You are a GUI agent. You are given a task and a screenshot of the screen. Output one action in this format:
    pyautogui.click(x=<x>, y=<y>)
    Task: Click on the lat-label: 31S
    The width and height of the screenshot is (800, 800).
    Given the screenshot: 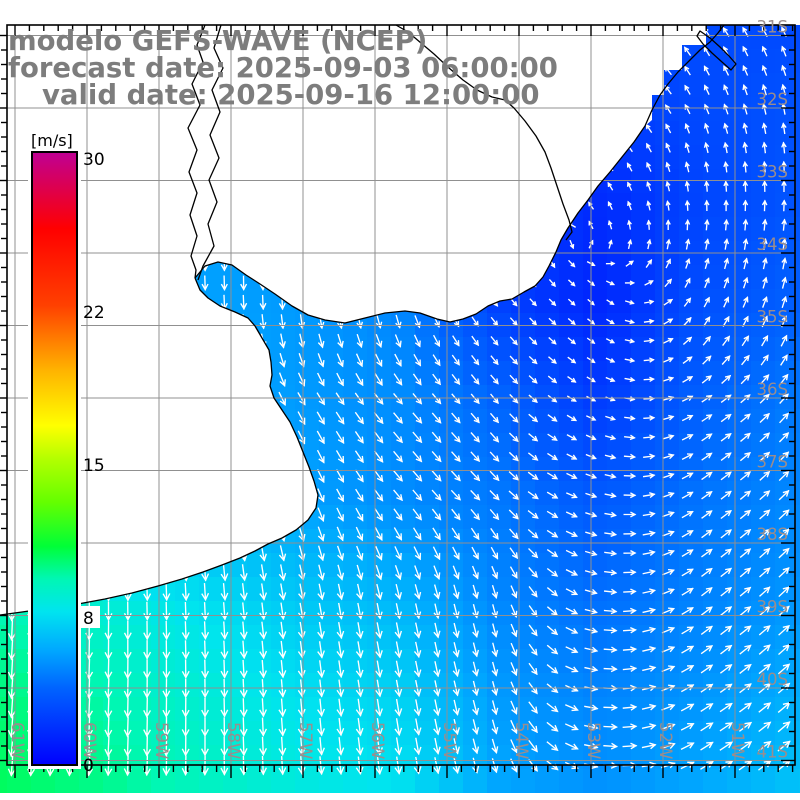 What is the action you would take?
    pyautogui.click(x=772, y=27)
    